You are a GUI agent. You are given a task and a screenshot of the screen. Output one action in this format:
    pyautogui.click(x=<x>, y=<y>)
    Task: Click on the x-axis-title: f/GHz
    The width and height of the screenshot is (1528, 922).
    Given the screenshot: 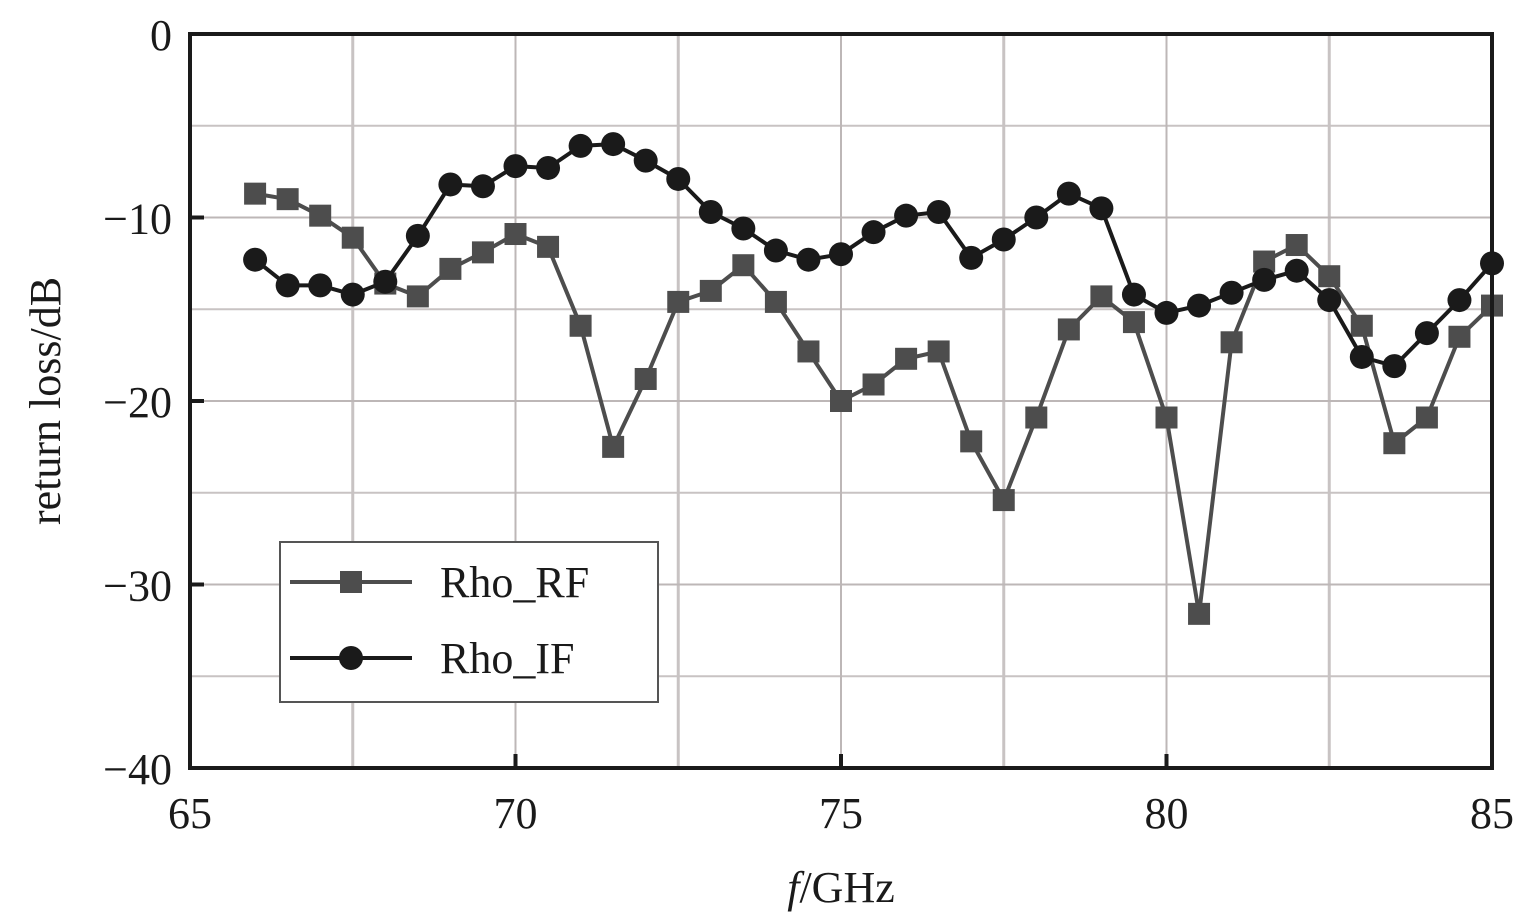 What is the action you would take?
    pyautogui.click(x=841, y=887)
    